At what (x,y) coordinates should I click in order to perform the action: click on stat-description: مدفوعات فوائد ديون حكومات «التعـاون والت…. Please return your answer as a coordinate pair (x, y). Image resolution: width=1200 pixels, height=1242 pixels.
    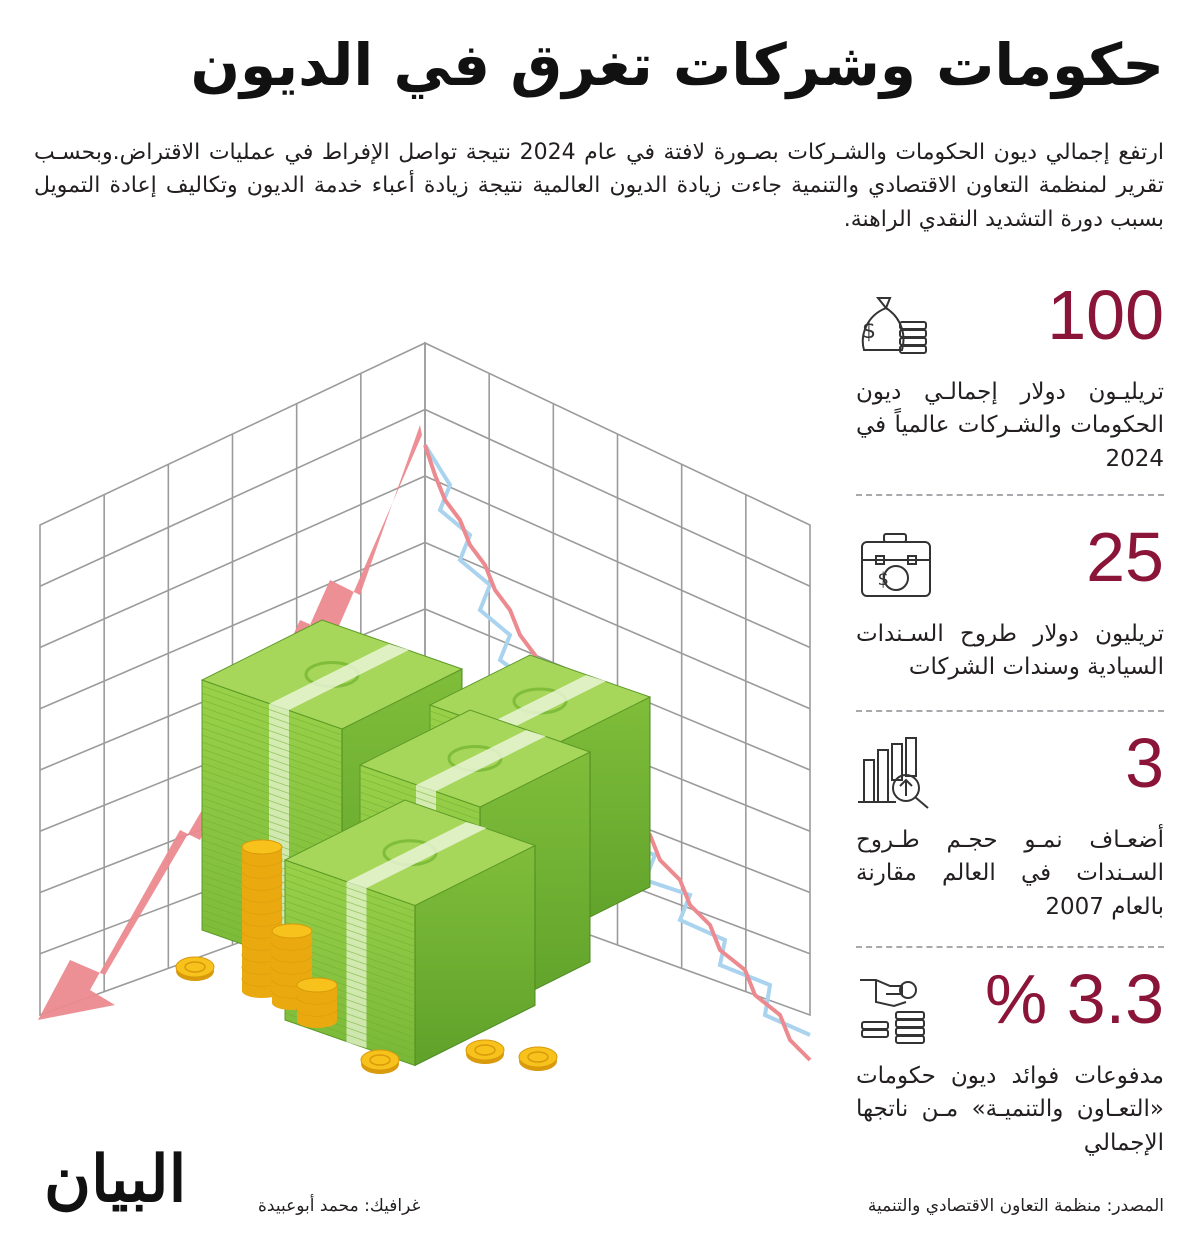
    Looking at the image, I should click on (1010, 1109).